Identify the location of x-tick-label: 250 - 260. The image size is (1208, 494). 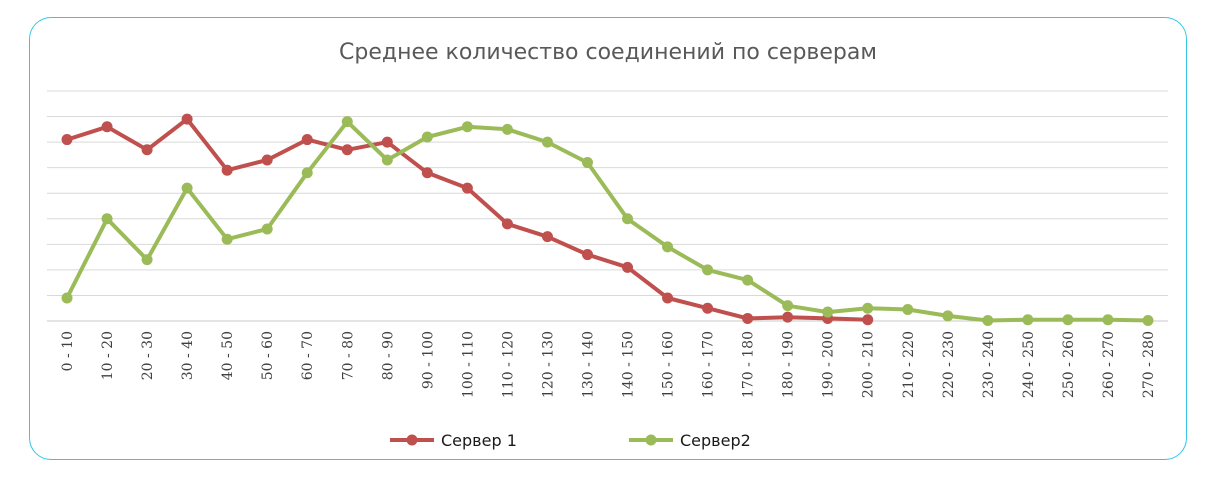
(1069, 364).